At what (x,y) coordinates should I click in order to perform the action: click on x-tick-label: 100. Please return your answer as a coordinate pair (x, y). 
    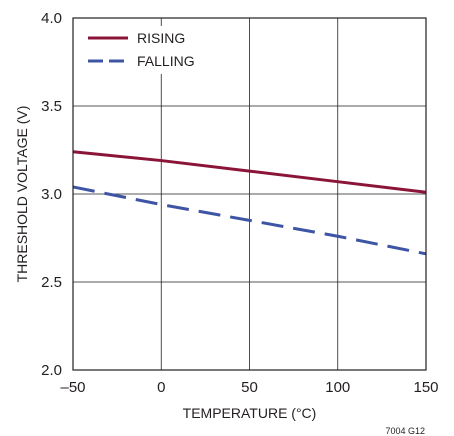
    Looking at the image, I should click on (337, 387).